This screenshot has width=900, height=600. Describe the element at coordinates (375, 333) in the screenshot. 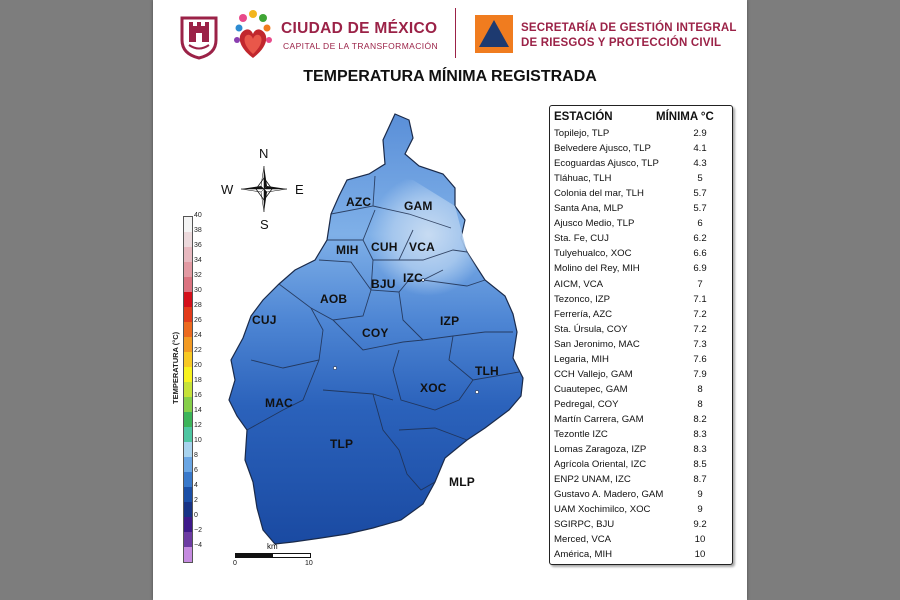

I see `alcaldia-label-coy: COY` at that location.